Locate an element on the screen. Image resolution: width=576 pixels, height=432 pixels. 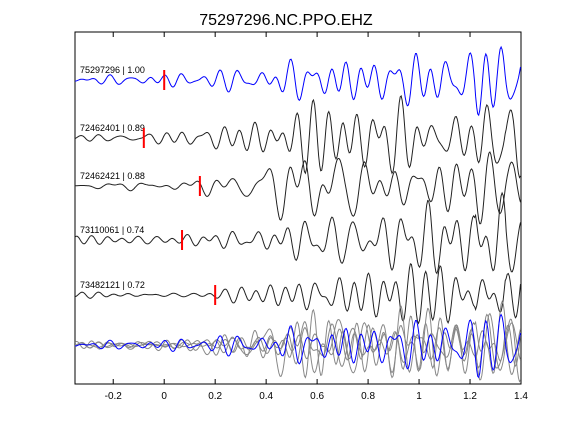
trace-label-1: 72462401 | 0.89 is located at coordinates (112, 128).